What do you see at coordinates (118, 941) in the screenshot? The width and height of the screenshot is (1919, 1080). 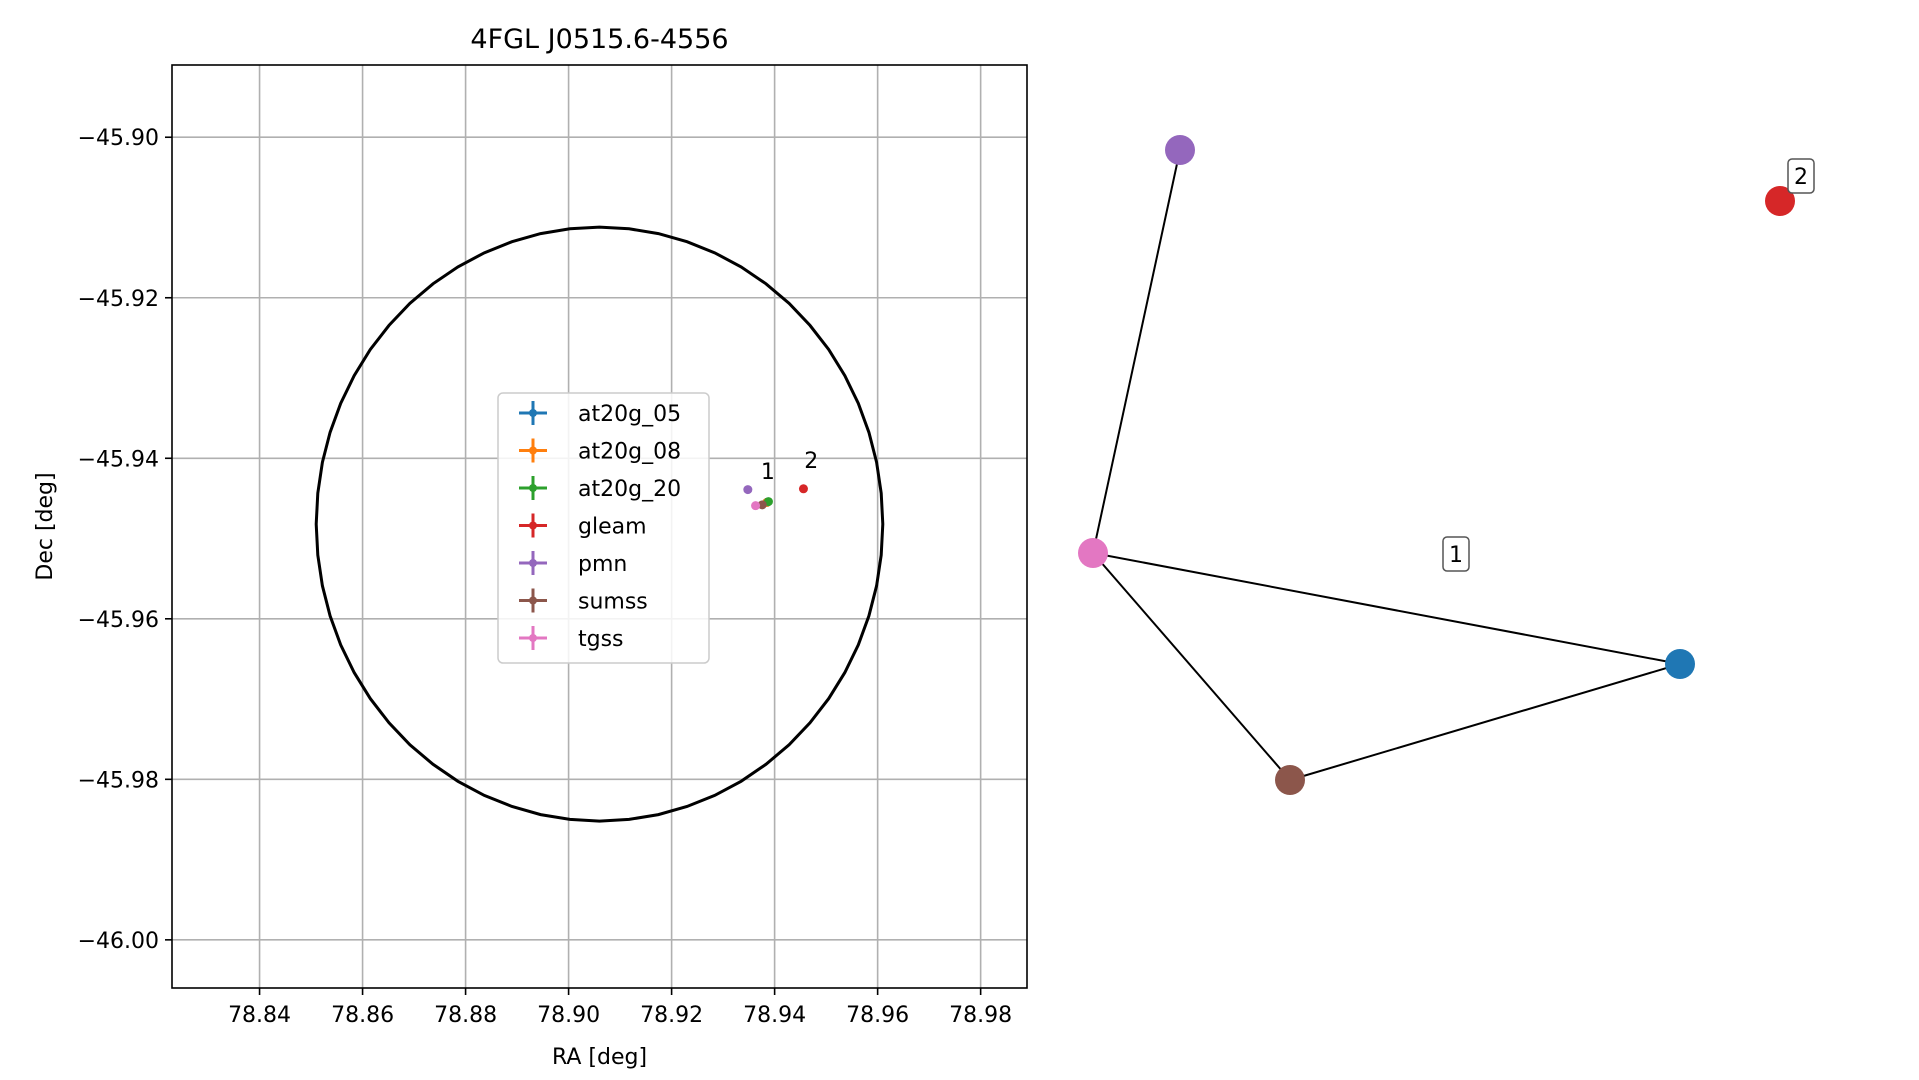 I see `y-tick-label: −46.00` at bounding box center [118, 941].